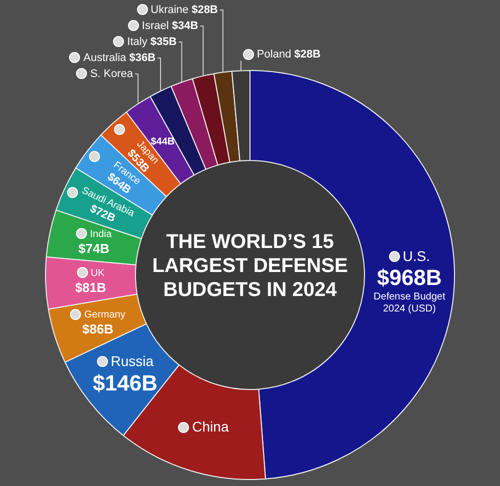 The width and height of the screenshot is (500, 486). What do you see at coordinates (137, 42) in the screenshot?
I see `slice-label: Italy` at bounding box center [137, 42].